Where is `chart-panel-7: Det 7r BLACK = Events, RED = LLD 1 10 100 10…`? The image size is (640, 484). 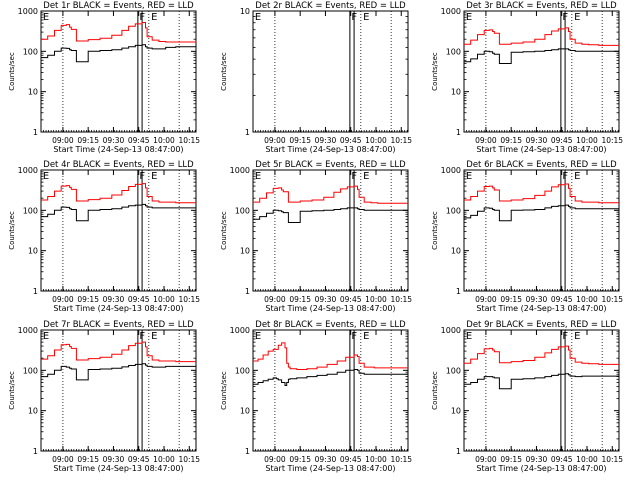
chart-panel-7: Det 7r BLACK = Events, RED = LLD 1 10 100 10… is located at coordinates (104, 396).